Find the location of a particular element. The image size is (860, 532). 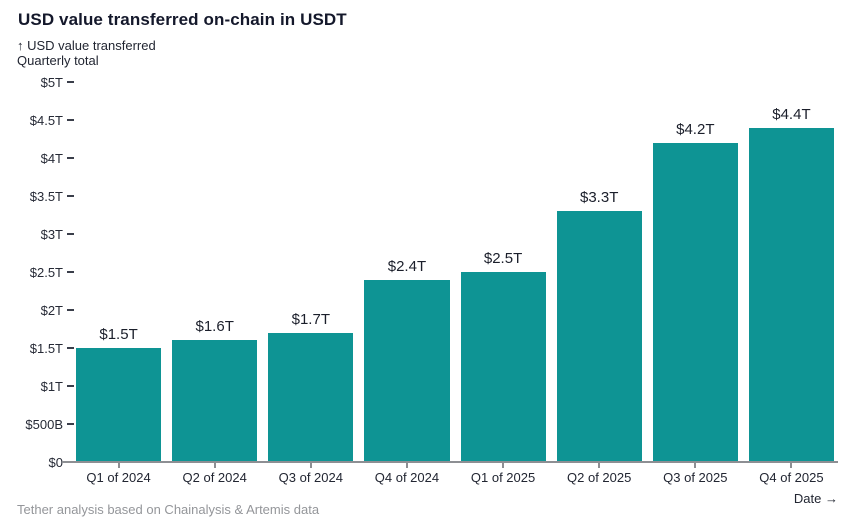

bar-value-label: $2.4T is located at coordinates (407, 266).